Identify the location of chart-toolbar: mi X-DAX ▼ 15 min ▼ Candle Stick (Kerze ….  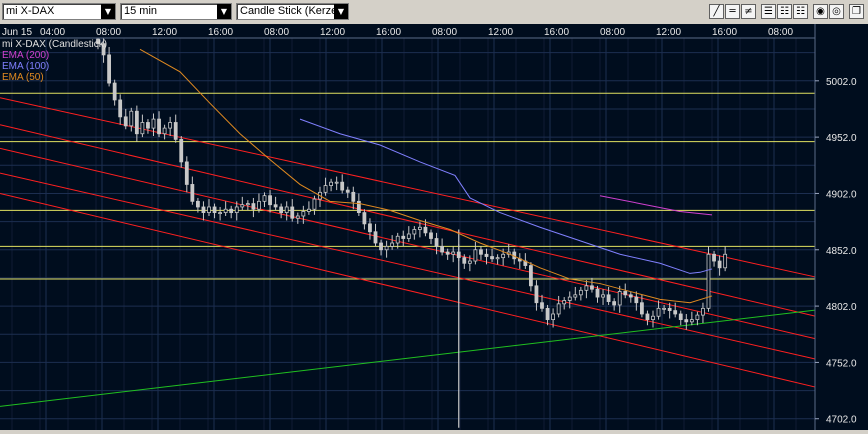
(434, 12).